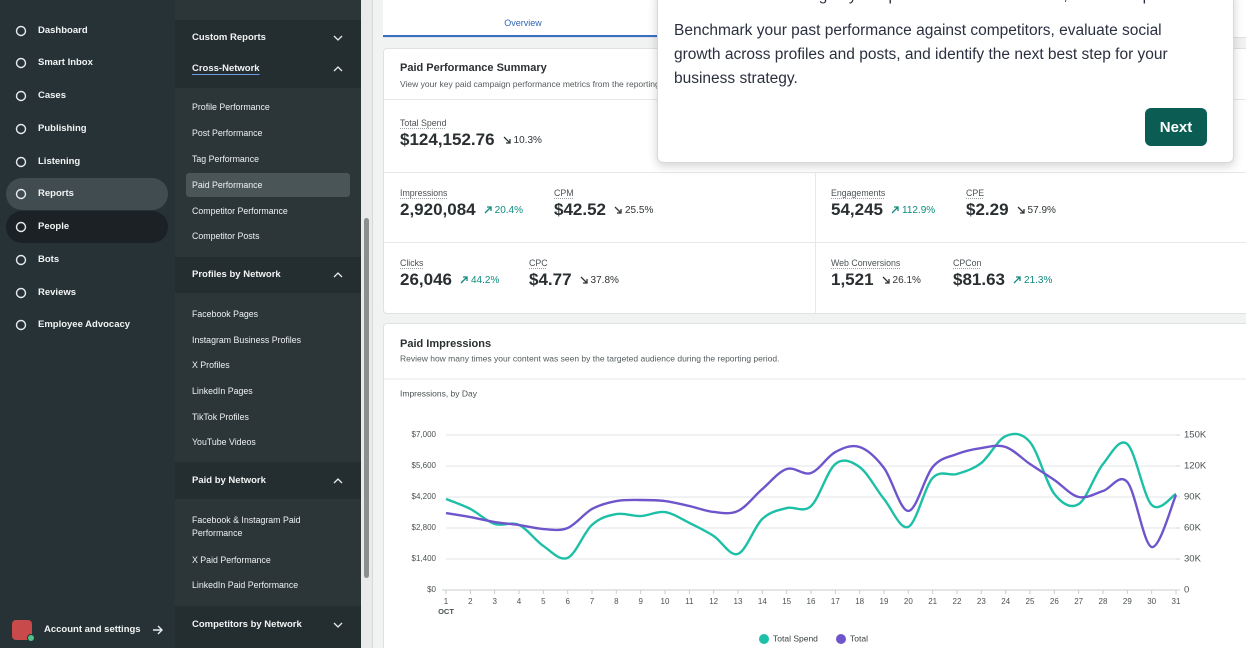 This screenshot has width=1246, height=648. I want to click on submenu-item: LinkedIn Pages, so click(222, 391).